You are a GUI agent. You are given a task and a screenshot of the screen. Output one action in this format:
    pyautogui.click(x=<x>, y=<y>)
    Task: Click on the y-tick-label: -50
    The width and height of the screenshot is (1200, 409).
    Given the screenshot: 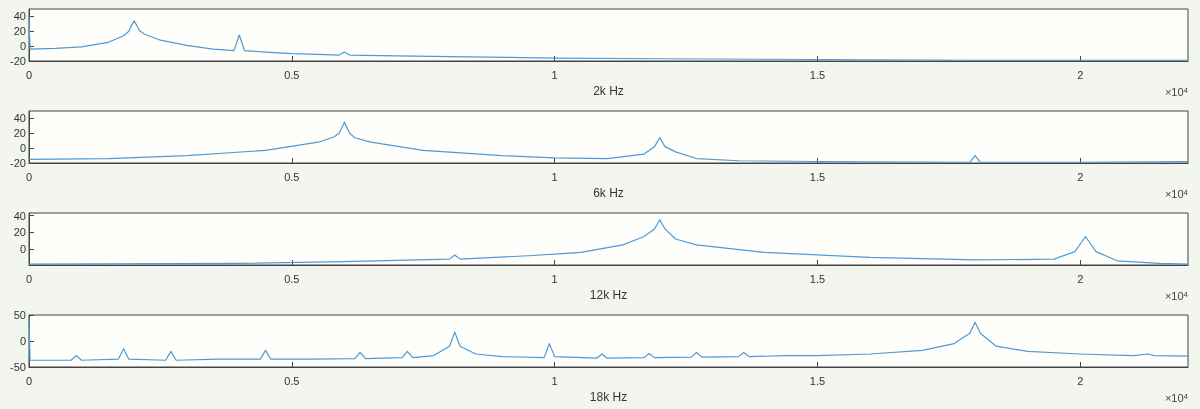 What is the action you would take?
    pyautogui.click(x=18, y=367)
    